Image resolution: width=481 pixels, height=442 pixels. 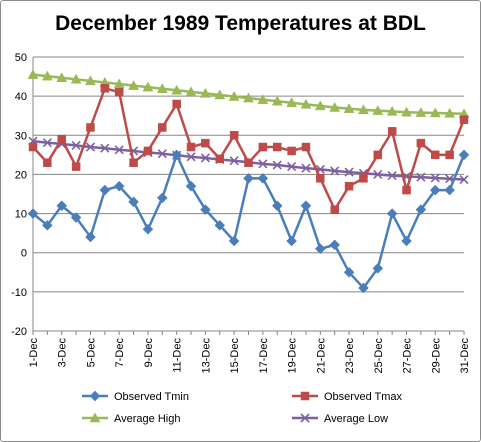 What do you see at coordinates (350, 356) in the screenshot?
I see `x-tick-label: 23-Dec` at bounding box center [350, 356].